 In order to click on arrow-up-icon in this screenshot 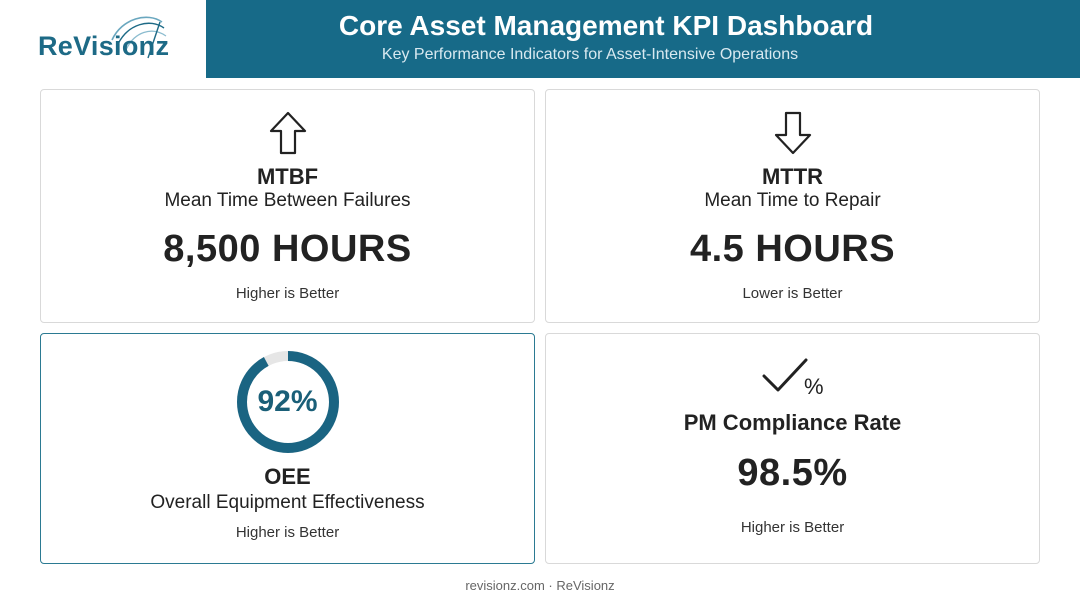, I will do `click(287, 133)`.